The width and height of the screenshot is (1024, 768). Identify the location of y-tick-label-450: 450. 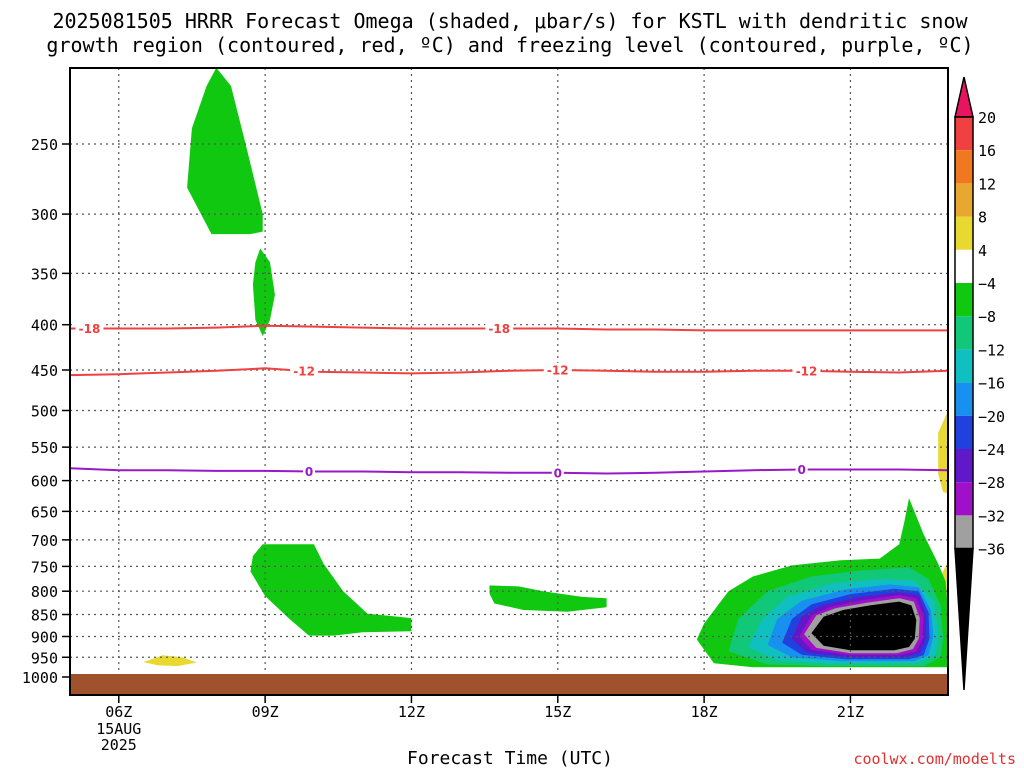
(44, 371).